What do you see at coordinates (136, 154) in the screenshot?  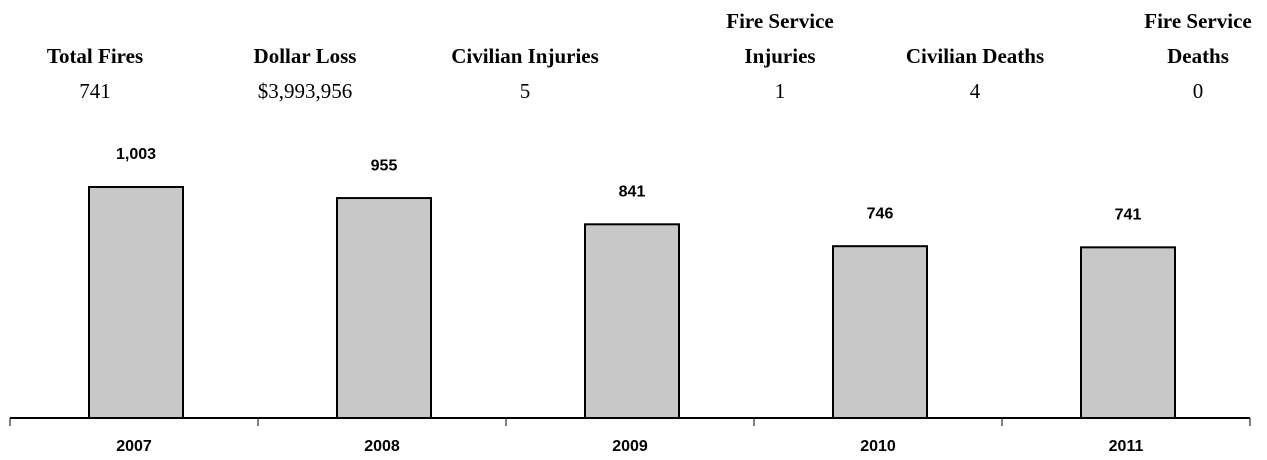 I see `data-label: 1,003` at bounding box center [136, 154].